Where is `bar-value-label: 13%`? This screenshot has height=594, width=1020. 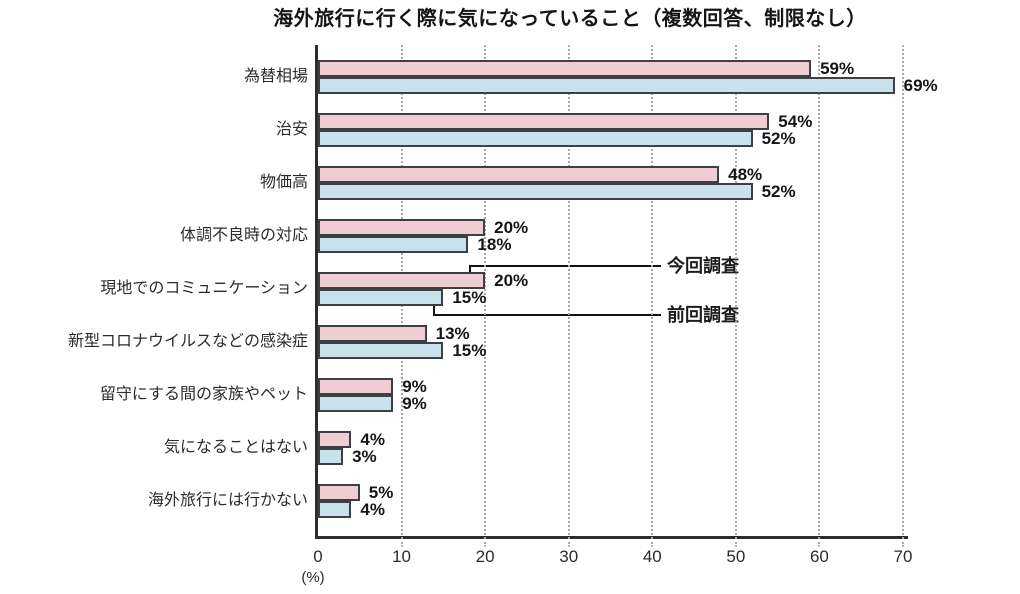 bar-value-label: 13% is located at coordinates (452, 333).